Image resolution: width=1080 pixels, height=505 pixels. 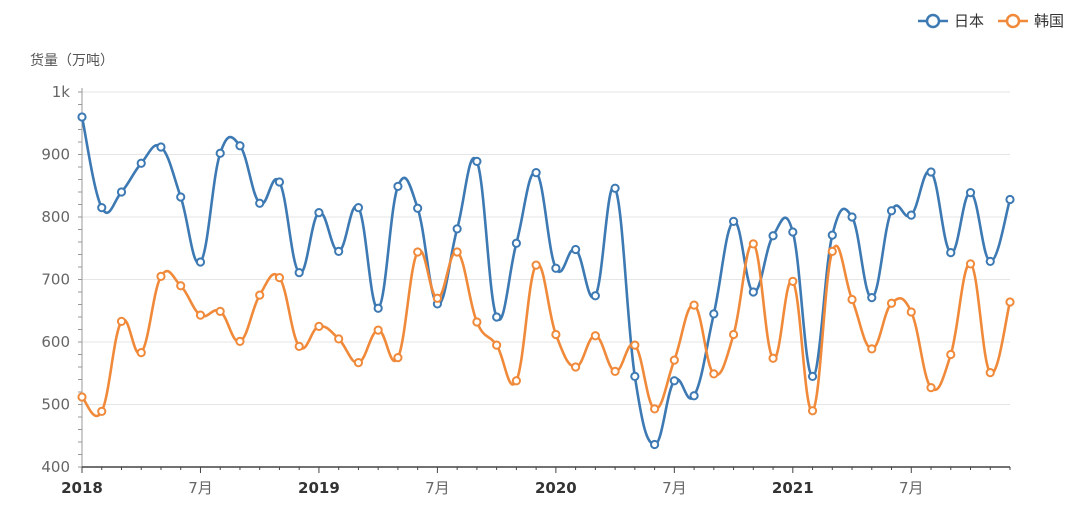 What do you see at coordinates (72, 61) in the screenshot?
I see `y-axis-title: 货量（万吨）` at bounding box center [72, 61].